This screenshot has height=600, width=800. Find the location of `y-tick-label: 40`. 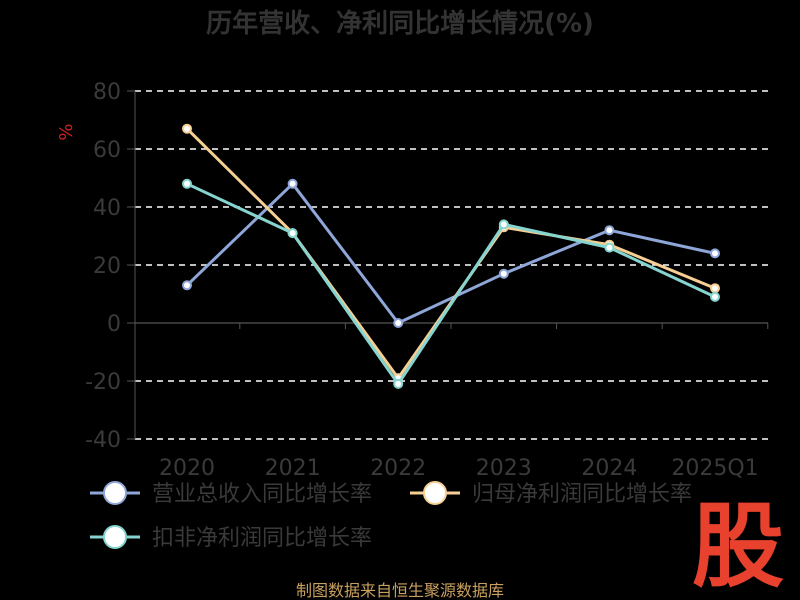

y-tick-label: 40 is located at coordinates (107, 208).